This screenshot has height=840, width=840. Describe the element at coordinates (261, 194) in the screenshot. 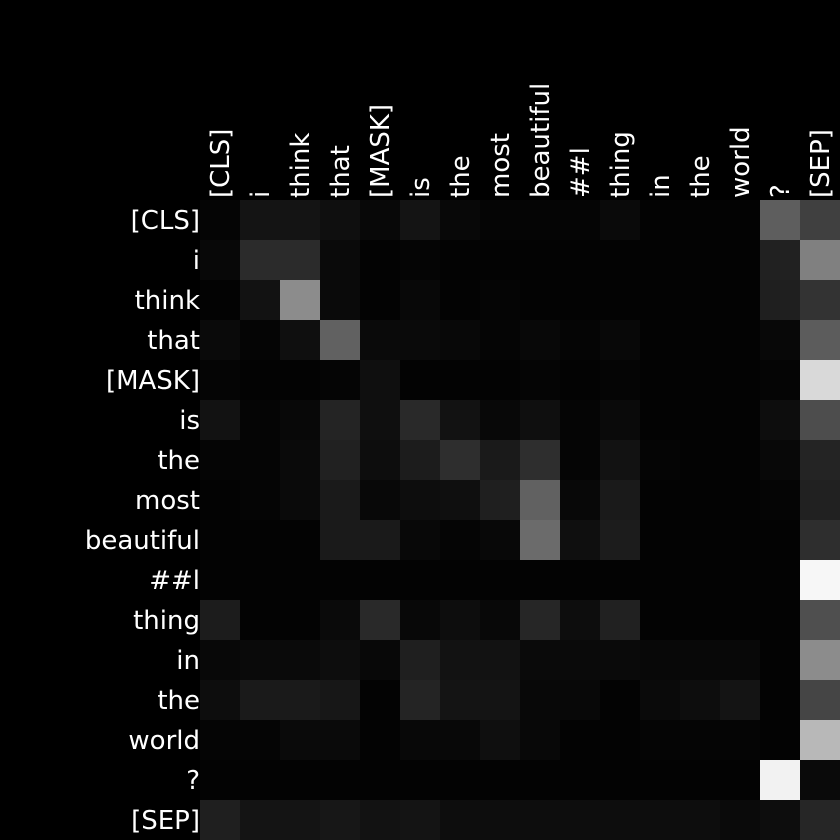

I see `x-tick-label: i` at that location.